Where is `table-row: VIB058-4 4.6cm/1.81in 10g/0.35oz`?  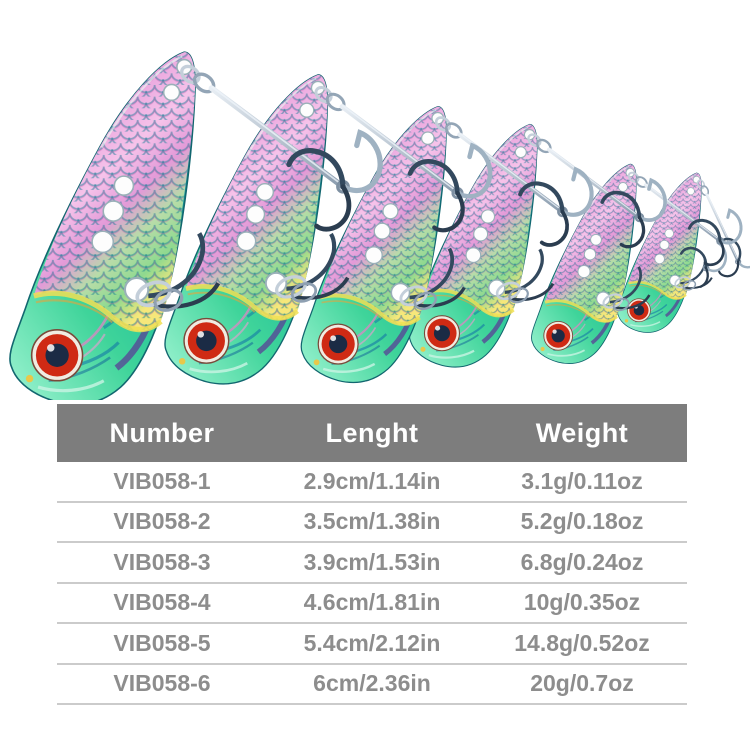
table-row: VIB058-4 4.6cm/1.81in 10g/0.35oz is located at coordinates (372, 603).